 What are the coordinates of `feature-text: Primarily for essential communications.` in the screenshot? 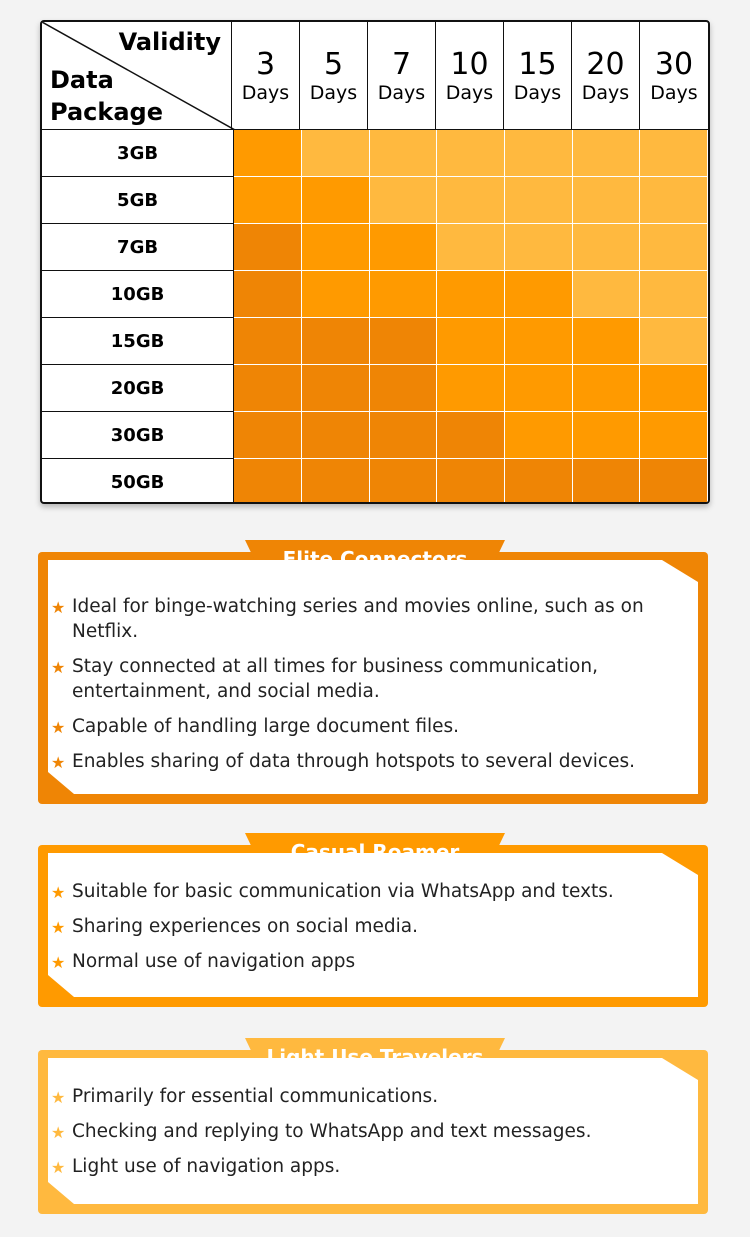 It's located at (255, 1096).